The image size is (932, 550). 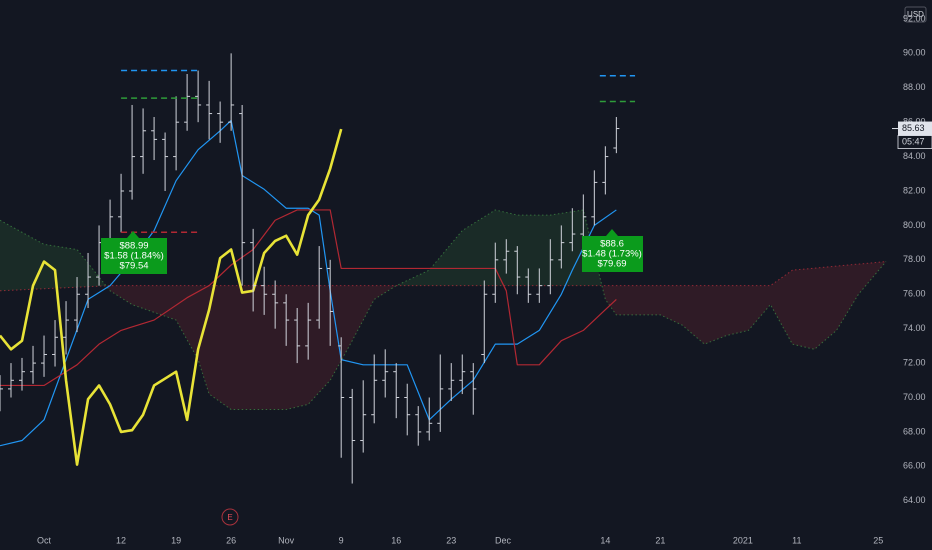 What do you see at coordinates (914, 431) in the screenshot?
I see `y-tick-label: 68.00` at bounding box center [914, 431].